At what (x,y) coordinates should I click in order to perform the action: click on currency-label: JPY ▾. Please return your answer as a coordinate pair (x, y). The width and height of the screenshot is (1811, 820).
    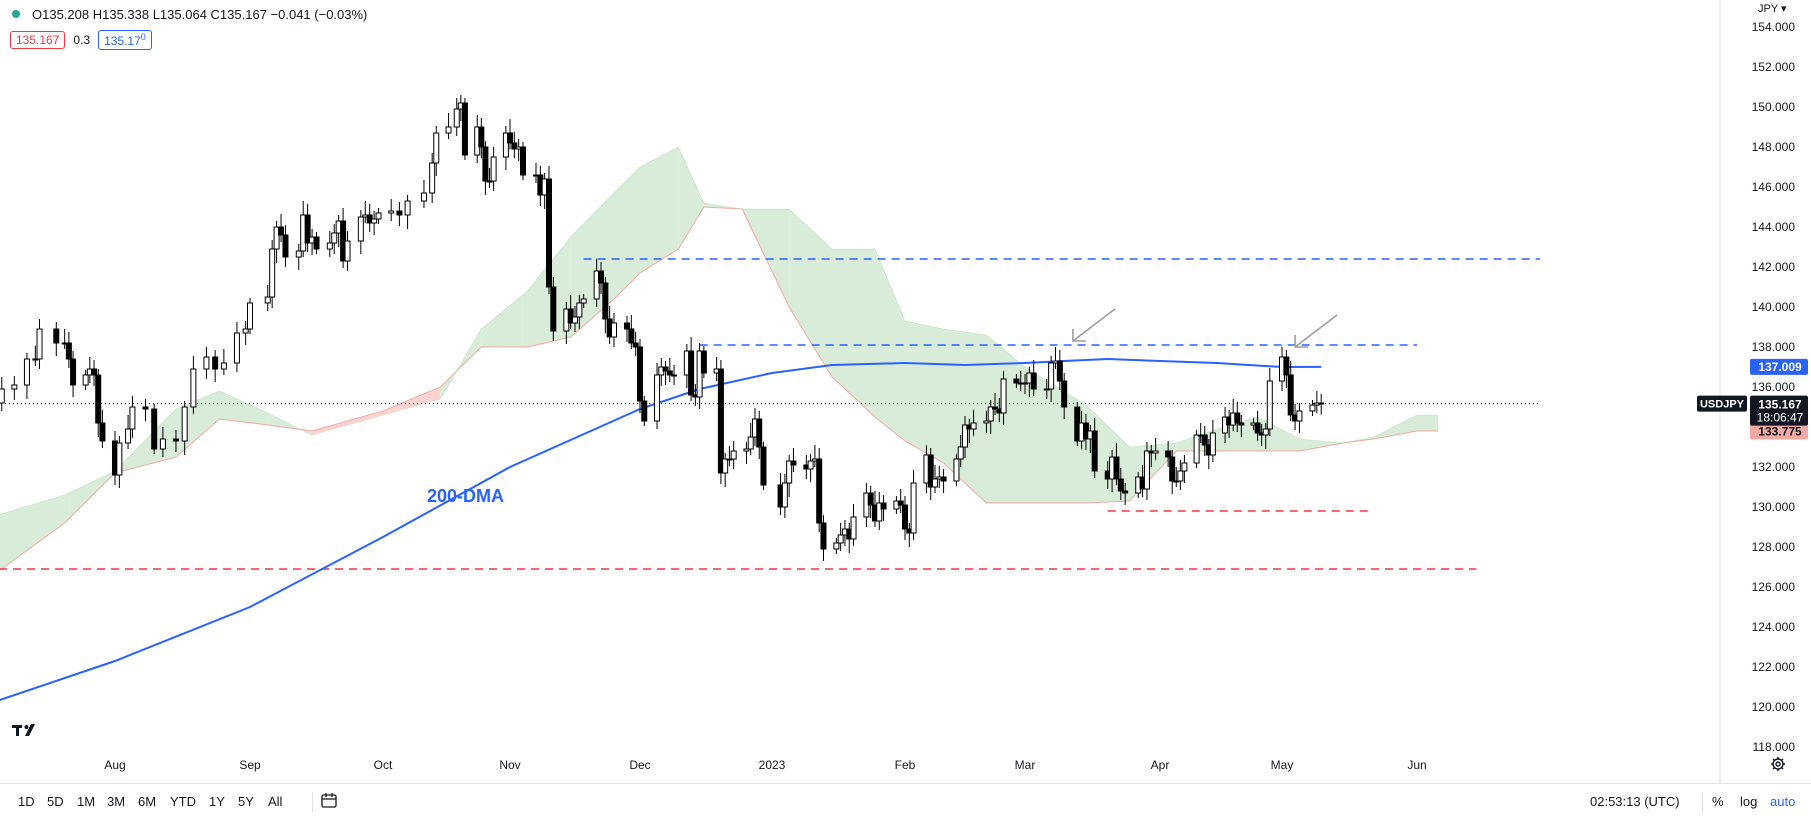
    Looking at the image, I should click on (1772, 9).